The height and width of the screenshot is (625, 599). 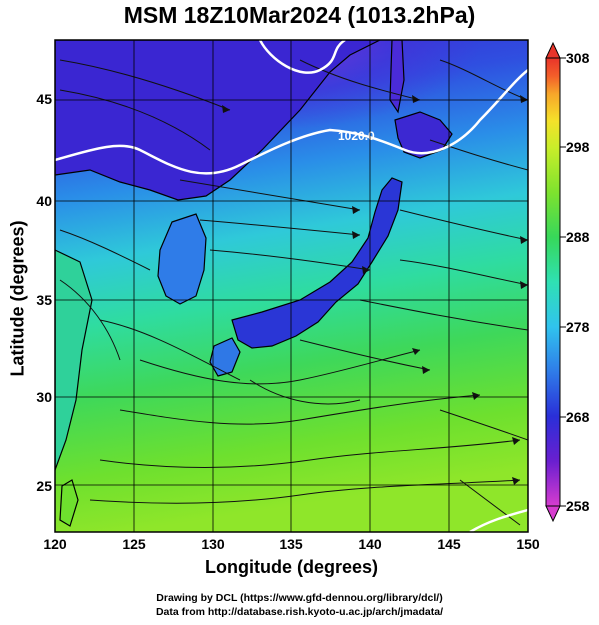 I want to click on x-tick: 130, so click(x=213, y=544).